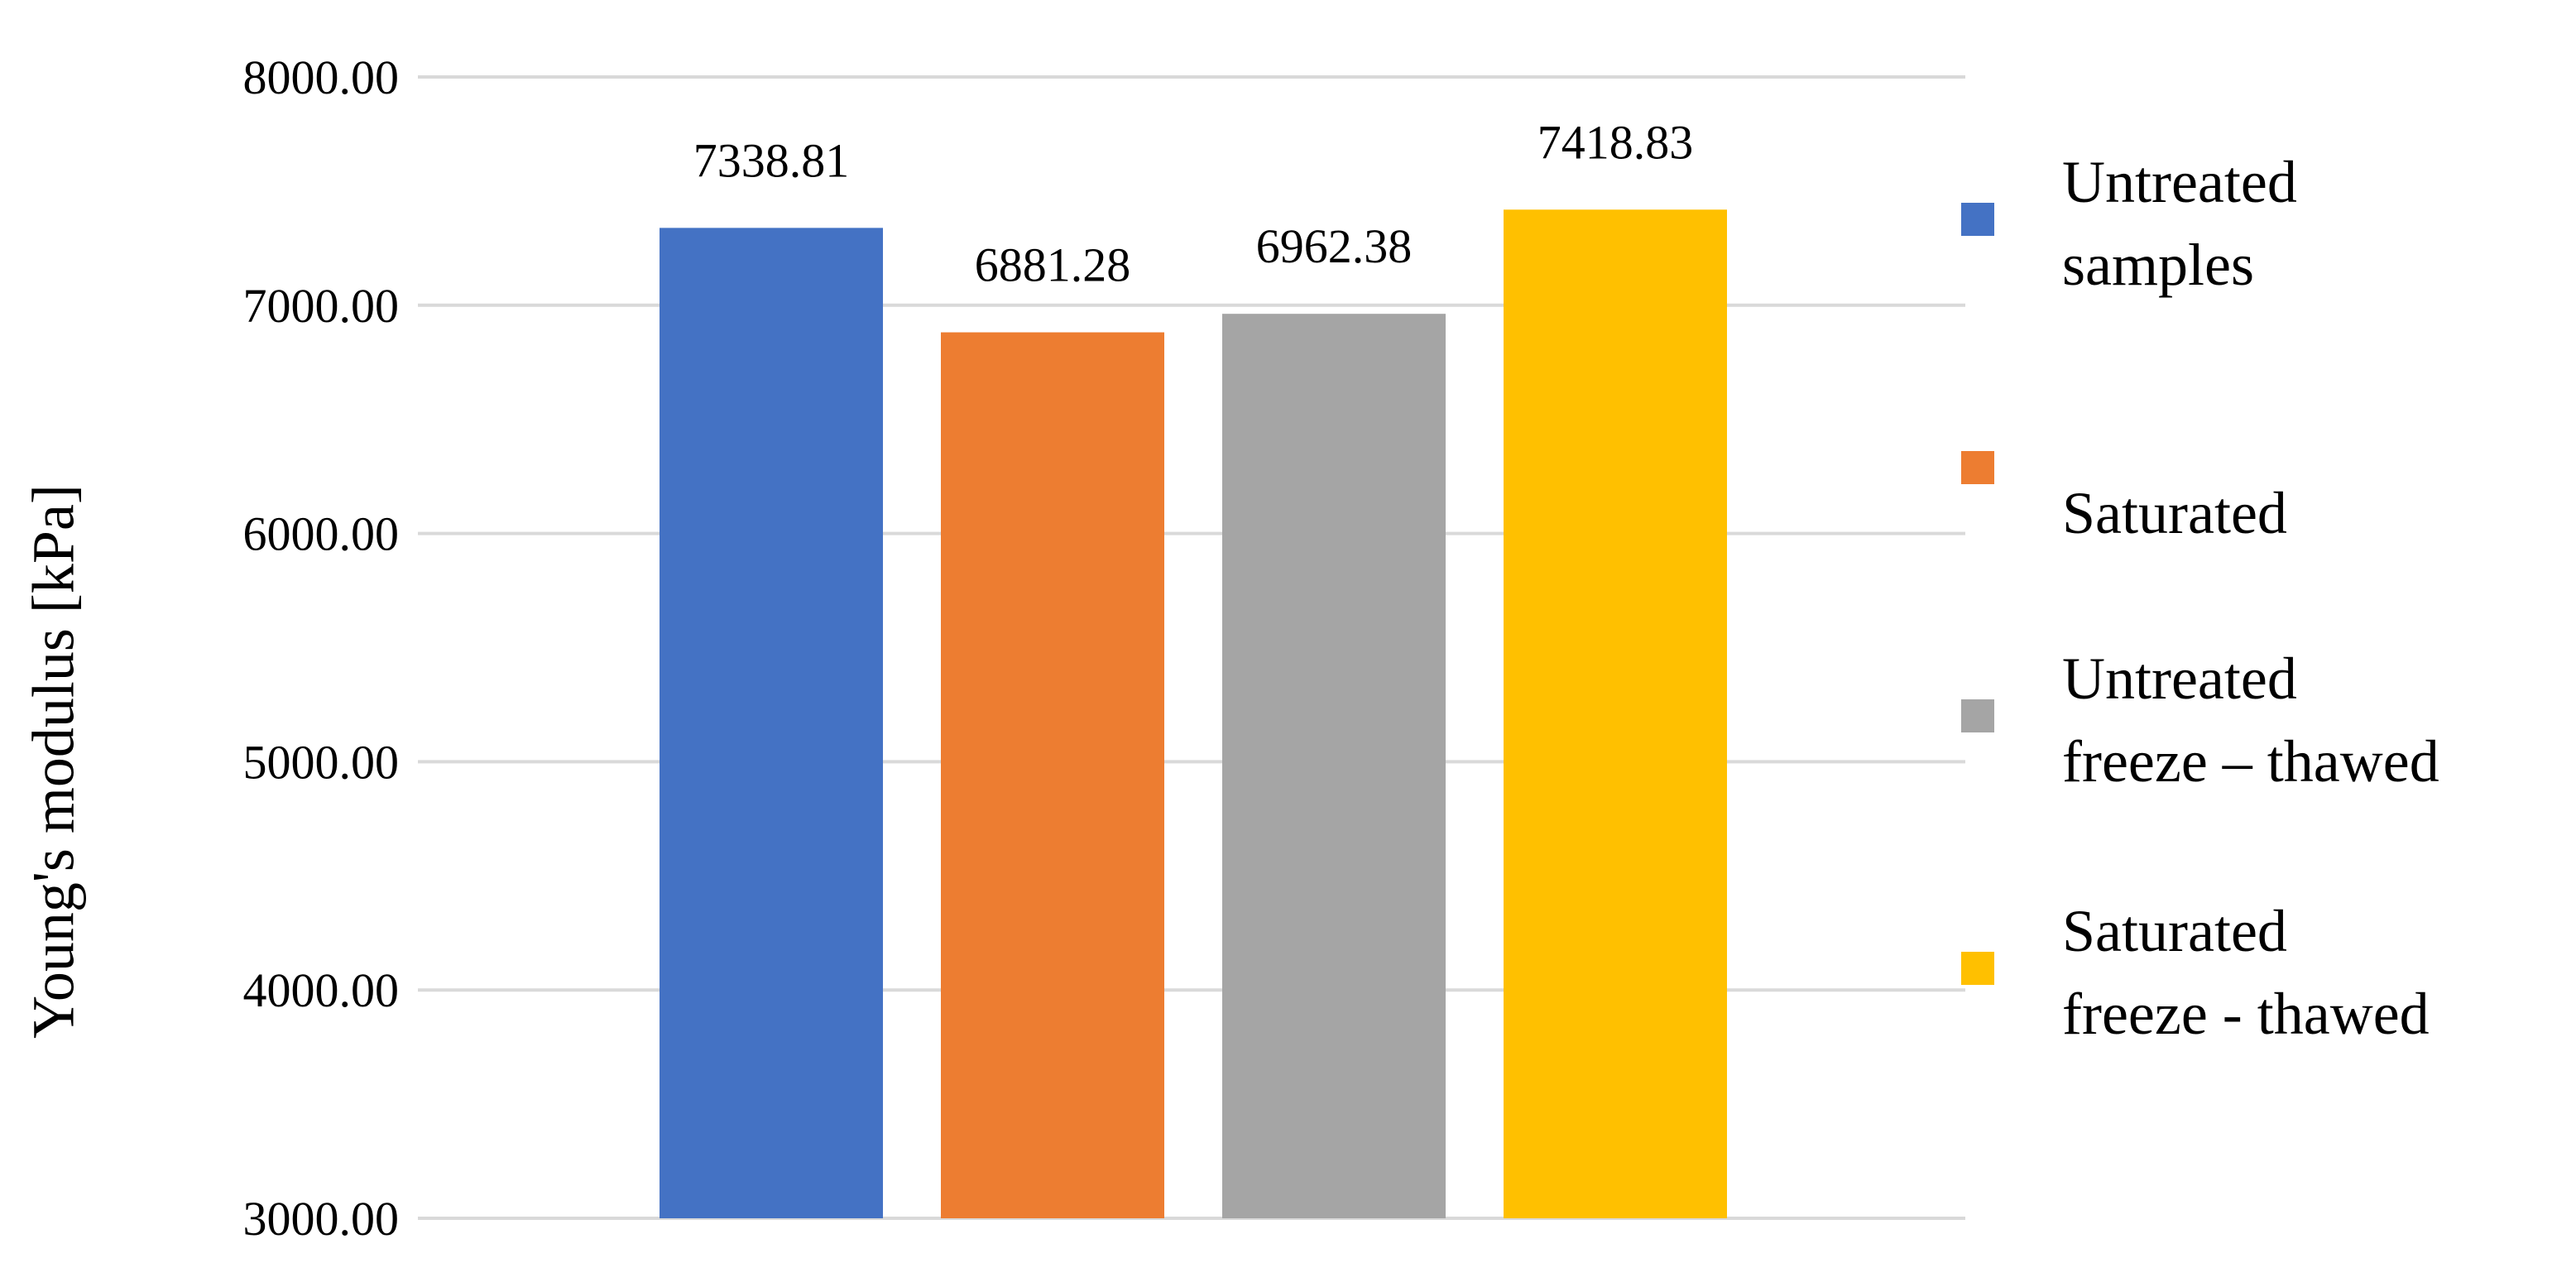  I want to click on data-label-2: 6881.28, so click(1053, 265).